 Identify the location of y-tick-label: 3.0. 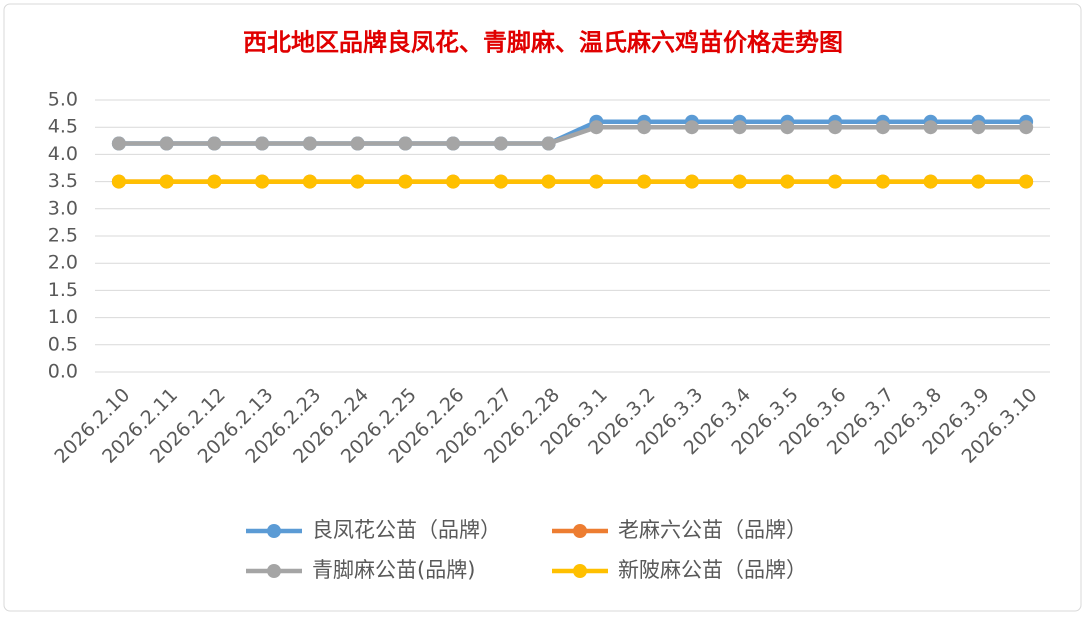
(63, 208).